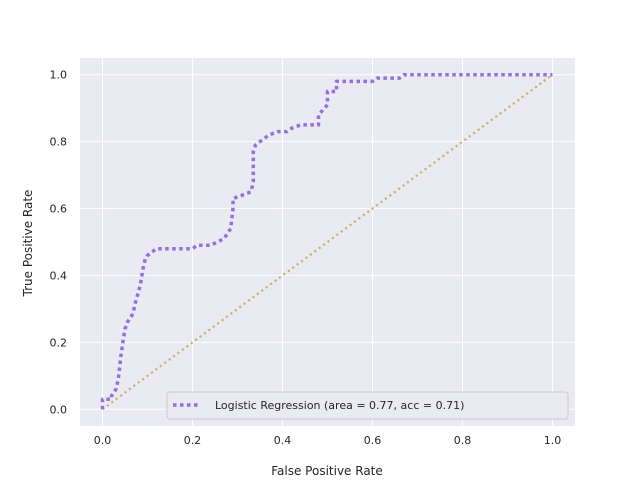  What do you see at coordinates (59, 243) in the screenshot?
I see `y-tick-labels: 0.0 0.2 0.4 0.6 0.8 1.0` at bounding box center [59, 243].